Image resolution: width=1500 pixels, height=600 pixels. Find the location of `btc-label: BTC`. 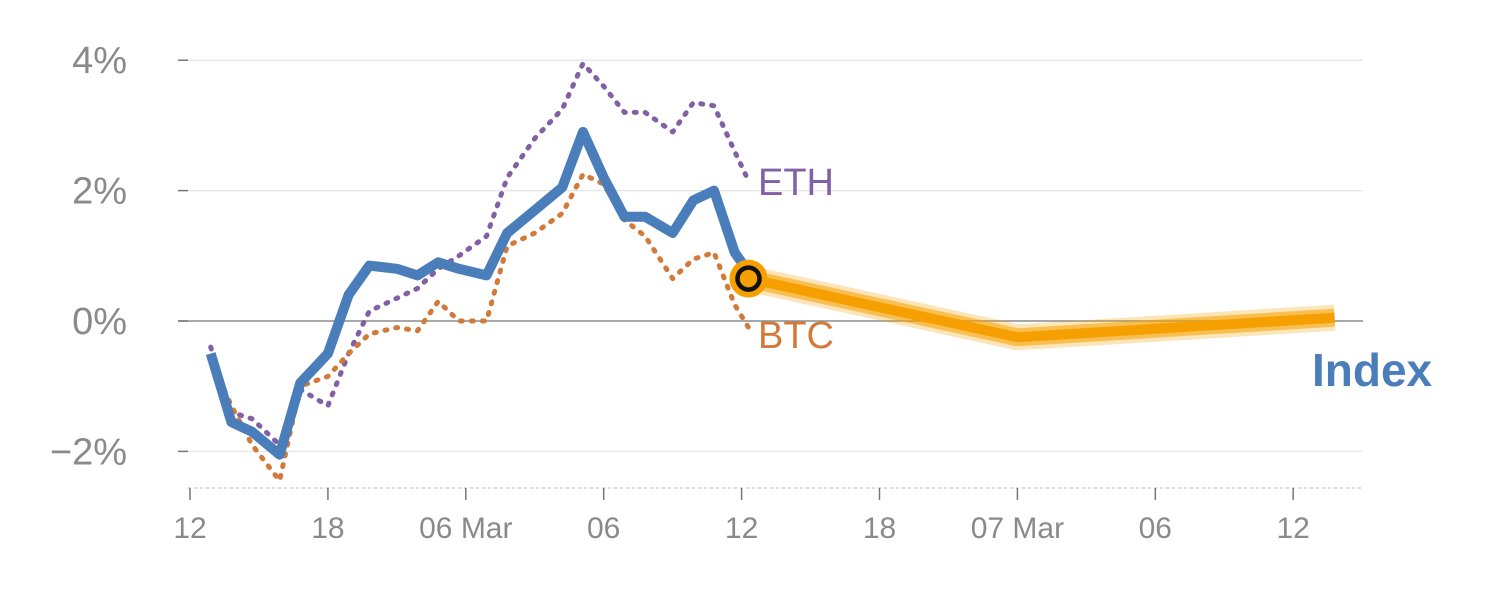

btc-label: BTC is located at coordinates (796, 336).